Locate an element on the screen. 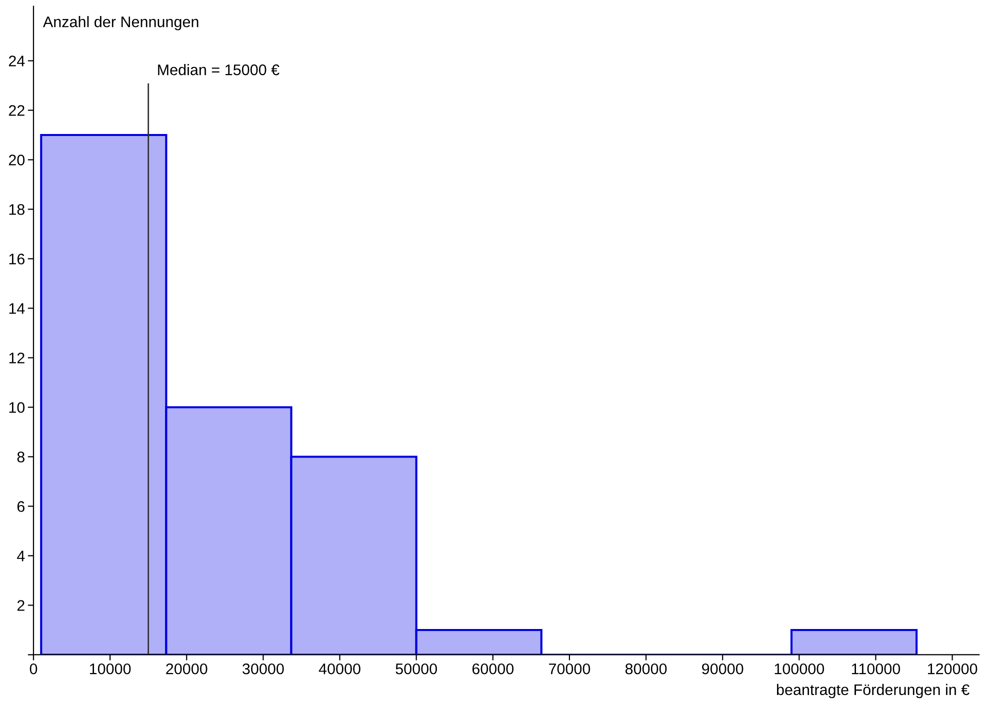  x-tick-label: 60000 is located at coordinates (493, 668).